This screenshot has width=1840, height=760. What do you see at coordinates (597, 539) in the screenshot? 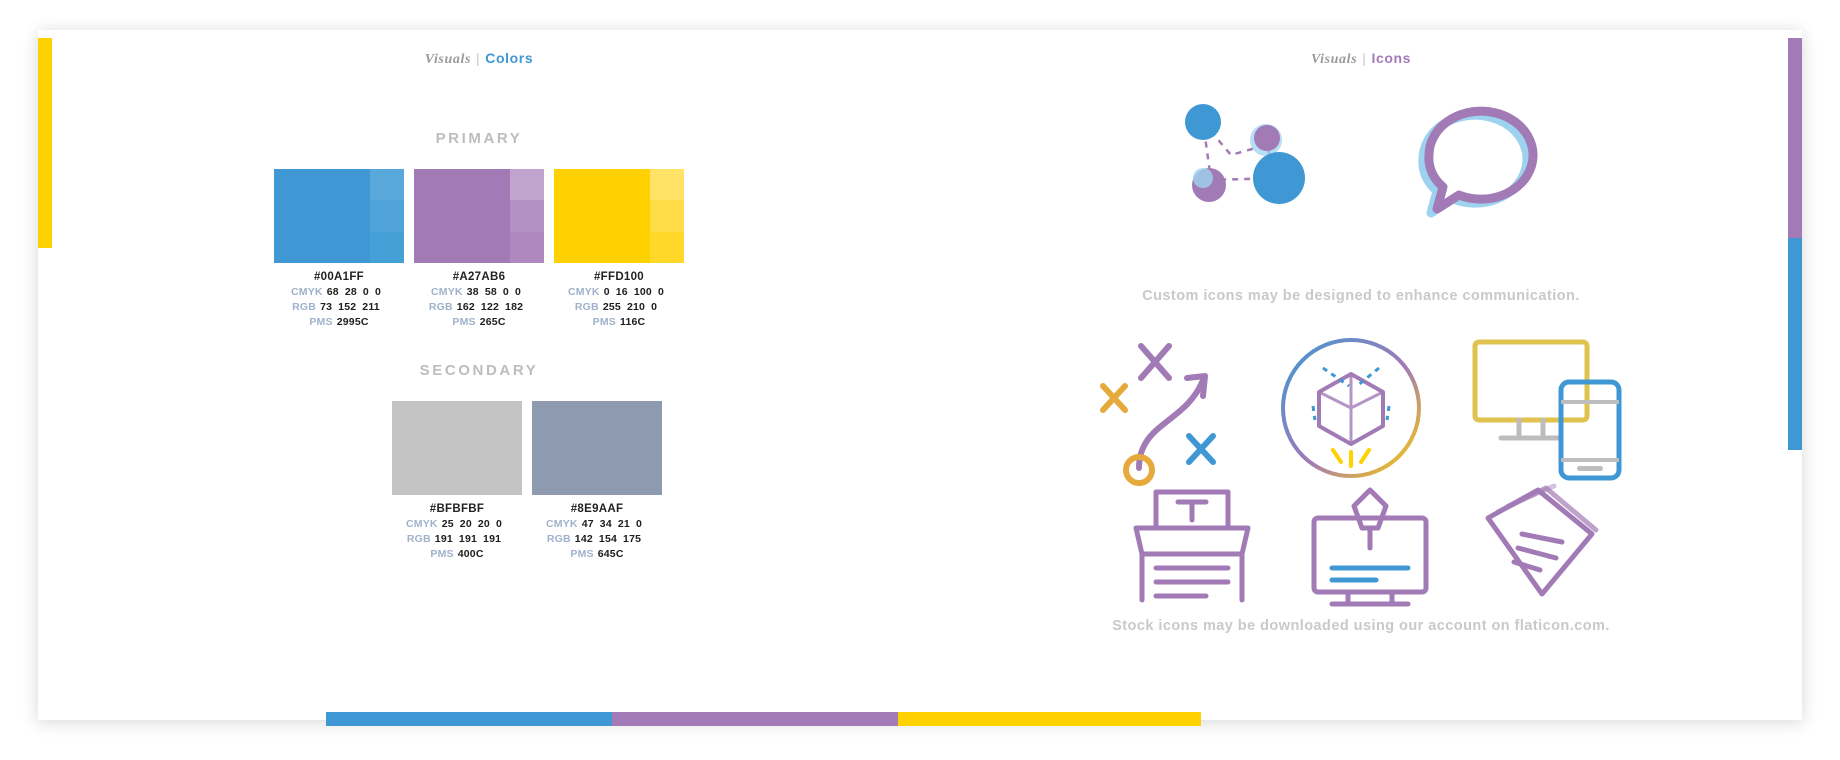
I see `swatch-rgb: RGB 142 154 175` at bounding box center [597, 539].